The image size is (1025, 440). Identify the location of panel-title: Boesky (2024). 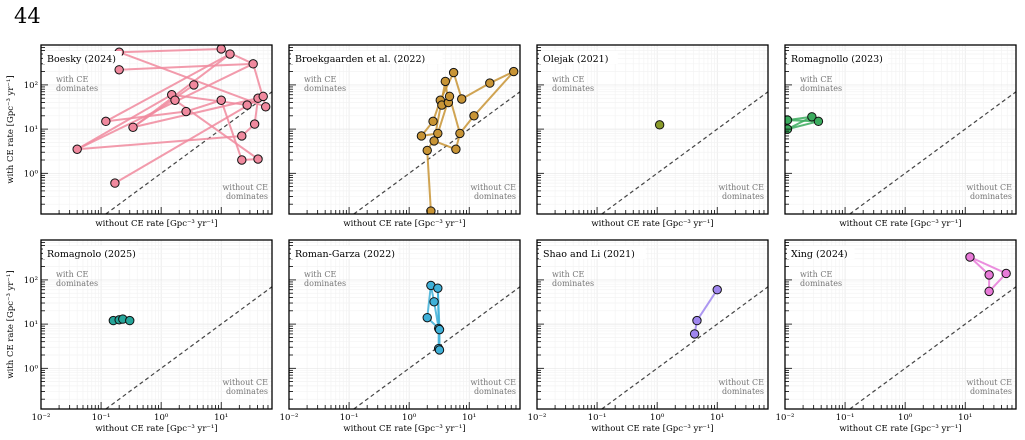
(81, 59).